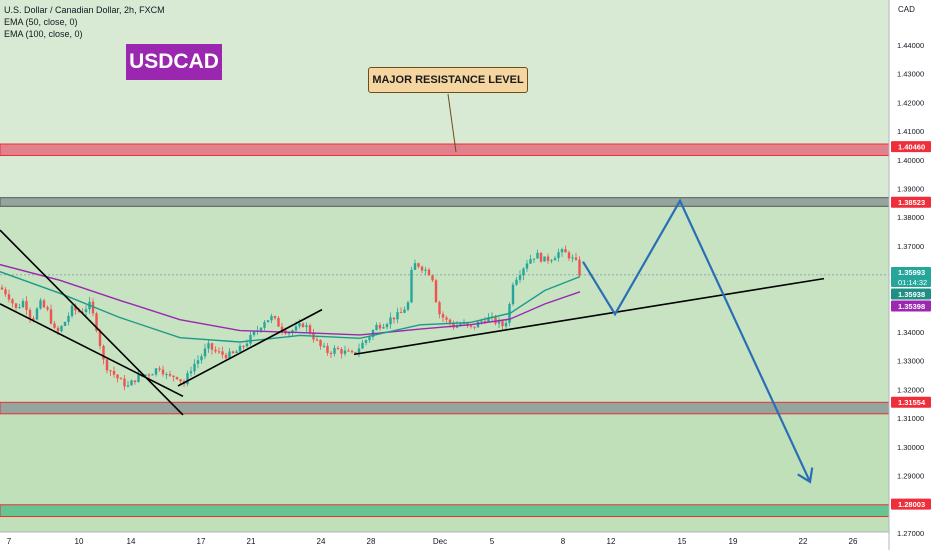  Describe the element at coordinates (43, 34) in the screenshot. I see `legend-ema-100: EMA (100, close, 0)` at that location.